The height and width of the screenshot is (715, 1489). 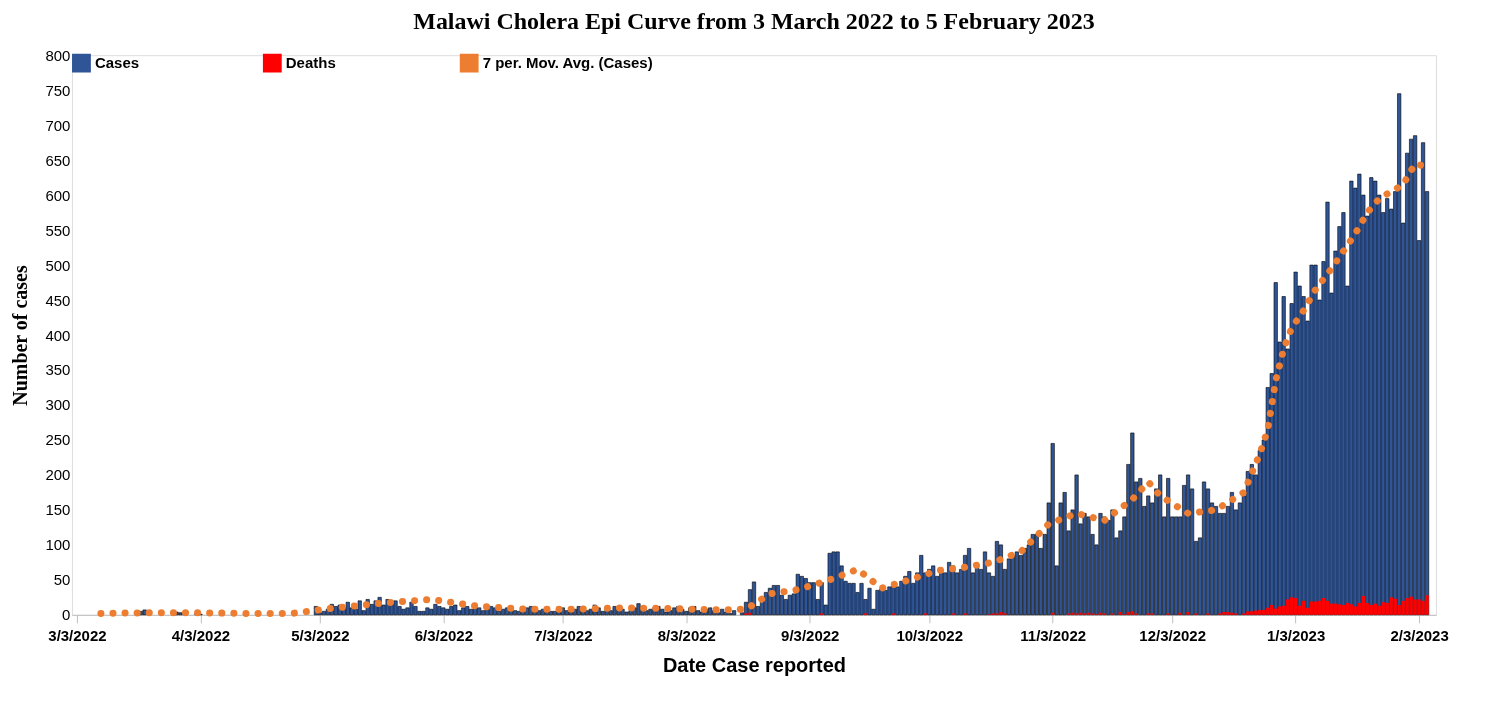 I want to click on y-axis-title: Number of cases, so click(x=20, y=335).